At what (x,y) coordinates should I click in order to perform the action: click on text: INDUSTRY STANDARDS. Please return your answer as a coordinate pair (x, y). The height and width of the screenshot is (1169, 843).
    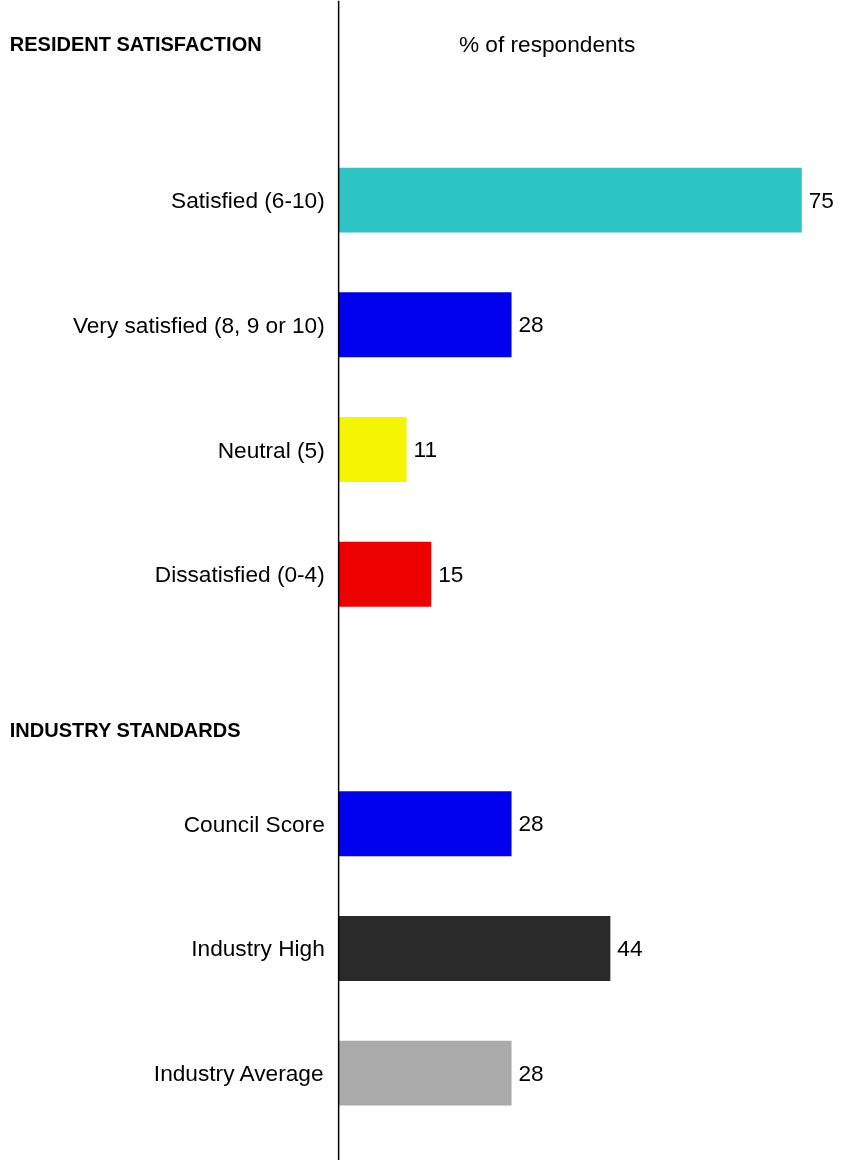
    Looking at the image, I should click on (125, 730).